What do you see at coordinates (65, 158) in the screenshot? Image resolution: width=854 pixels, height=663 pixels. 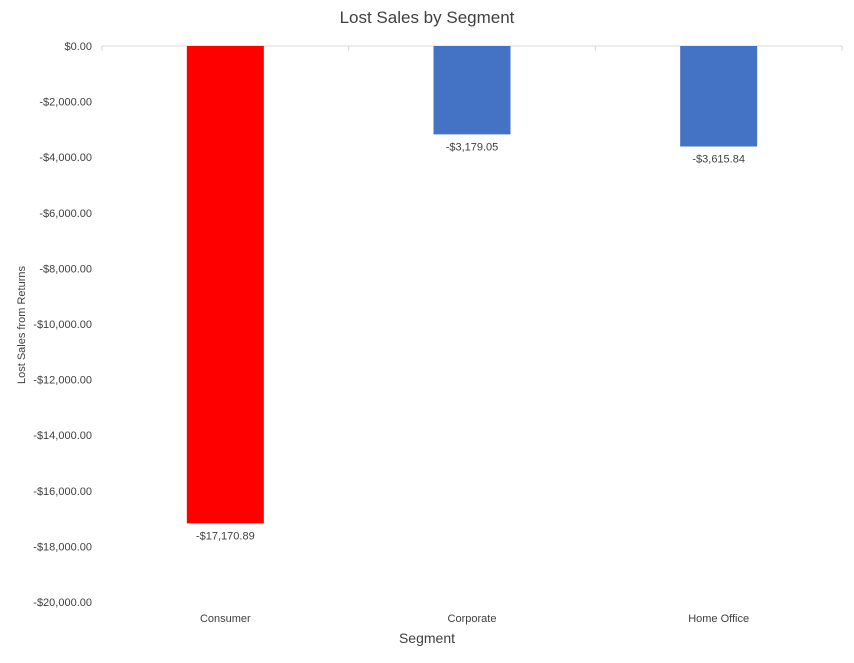 I see `y-tick-label: -$4,000.00` at bounding box center [65, 158].